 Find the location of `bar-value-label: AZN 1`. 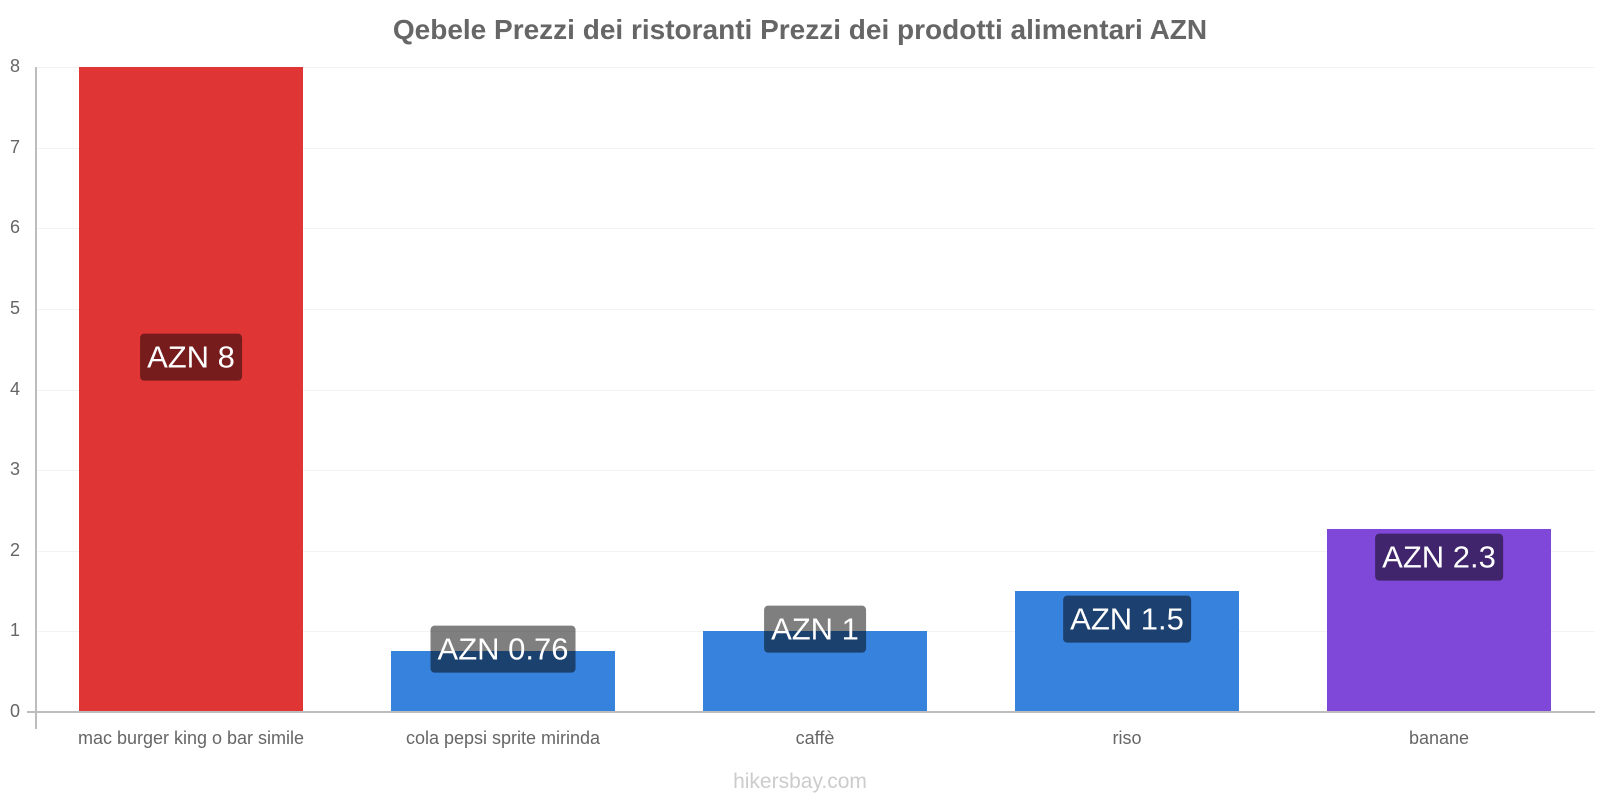

bar-value-label: AZN 1 is located at coordinates (815, 629).